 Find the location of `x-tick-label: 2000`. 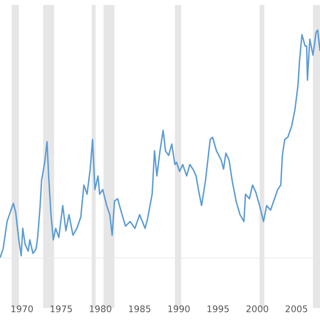

x-tick-label: 2000 is located at coordinates (257, 308).